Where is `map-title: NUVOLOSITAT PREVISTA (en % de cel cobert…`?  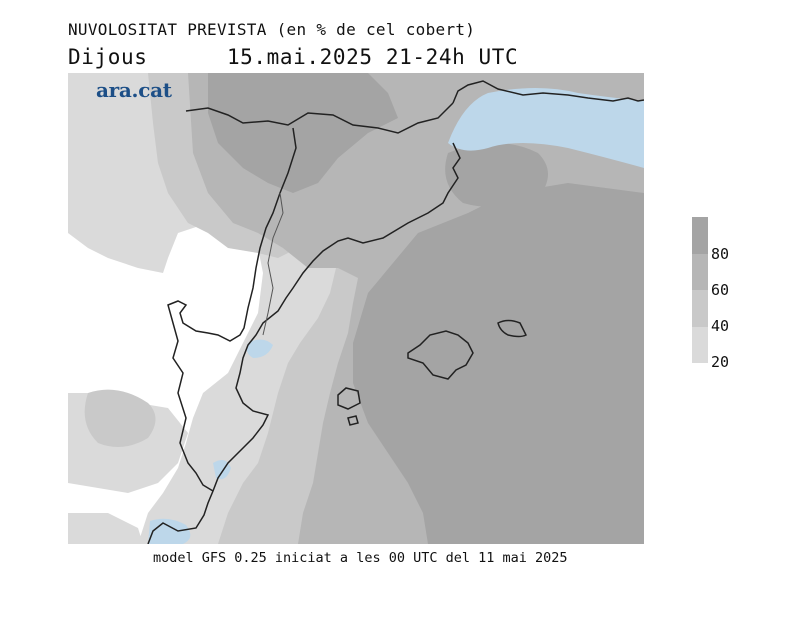 map-title: NUVOLOSITAT PREVISTA (en % de cel cobert… is located at coordinates (272, 29).